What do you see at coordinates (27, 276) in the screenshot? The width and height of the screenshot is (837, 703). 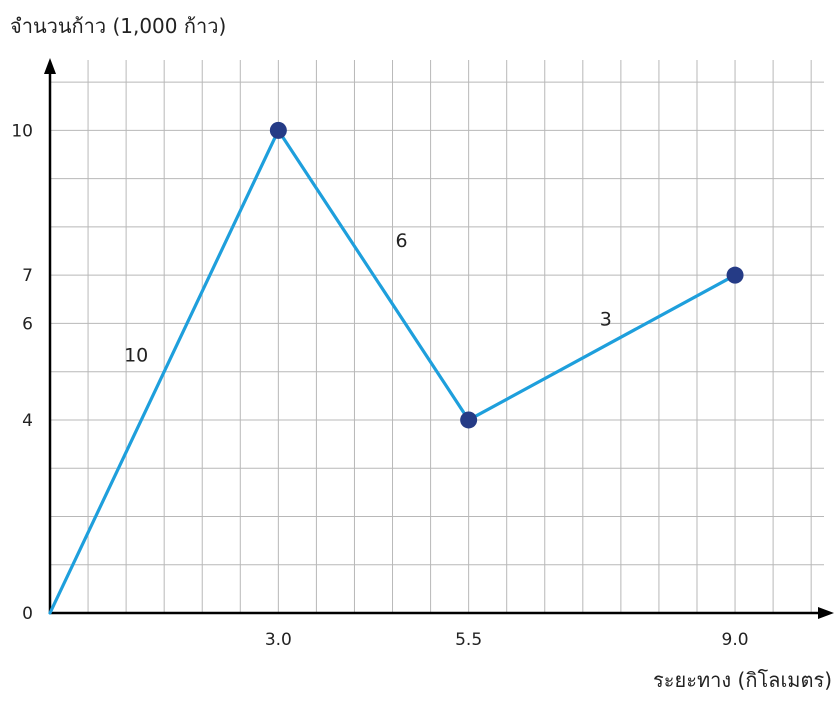 I see `y-tick-label: 7` at bounding box center [27, 276].